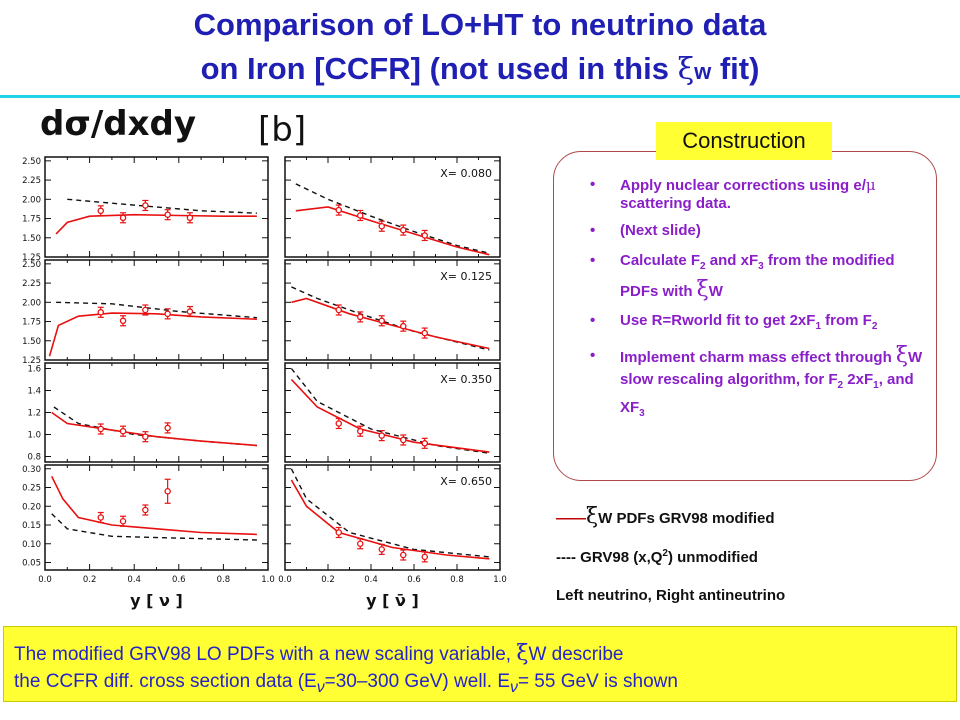  What do you see at coordinates (179, 580) in the screenshot?
I see `x-tick-label-left-3: 0.6` at bounding box center [179, 580].